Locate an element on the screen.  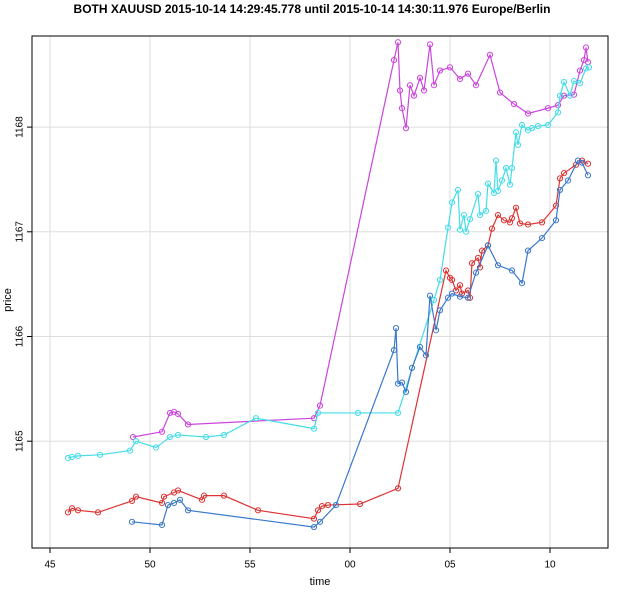
x-tick-label: 10 is located at coordinates (550, 565).